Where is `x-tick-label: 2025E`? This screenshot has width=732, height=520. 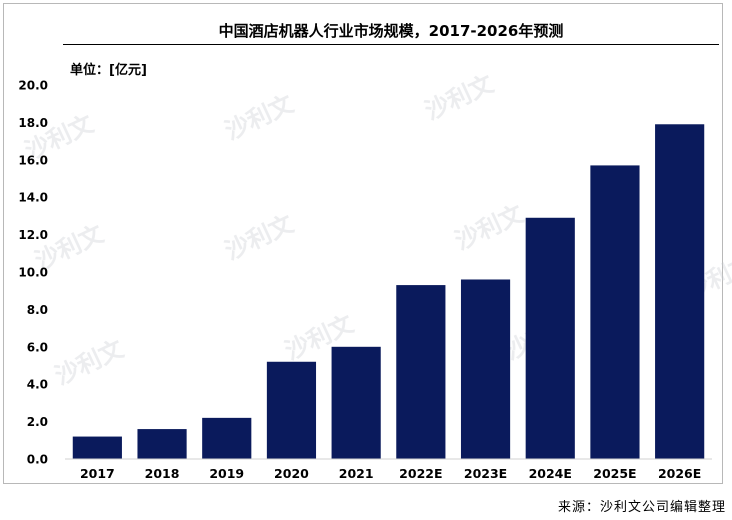 x-tick-label: 2025E is located at coordinates (614, 473).